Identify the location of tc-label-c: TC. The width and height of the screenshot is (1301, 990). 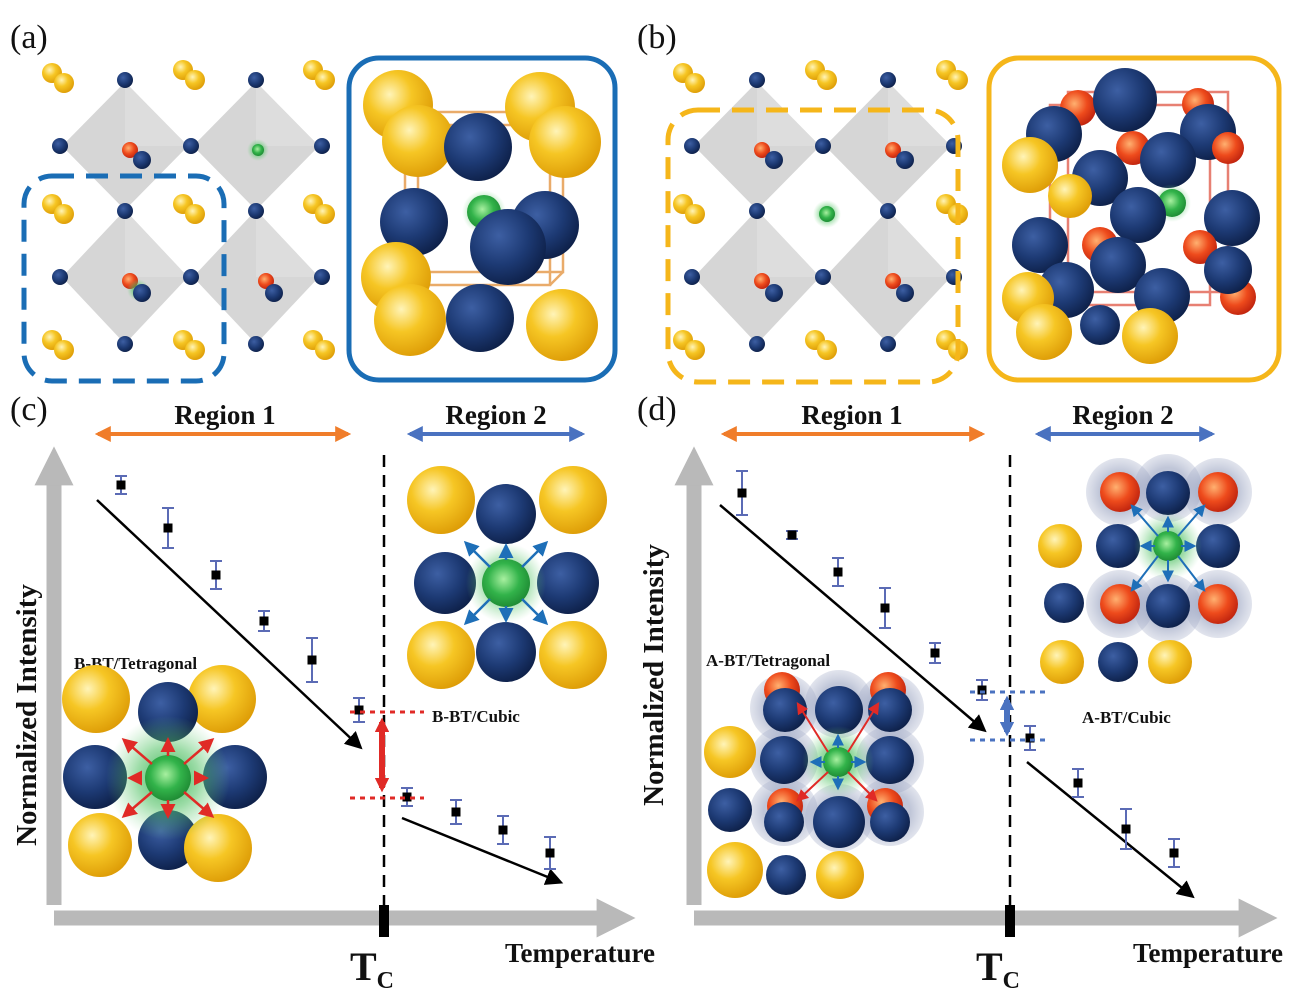
(372, 967).